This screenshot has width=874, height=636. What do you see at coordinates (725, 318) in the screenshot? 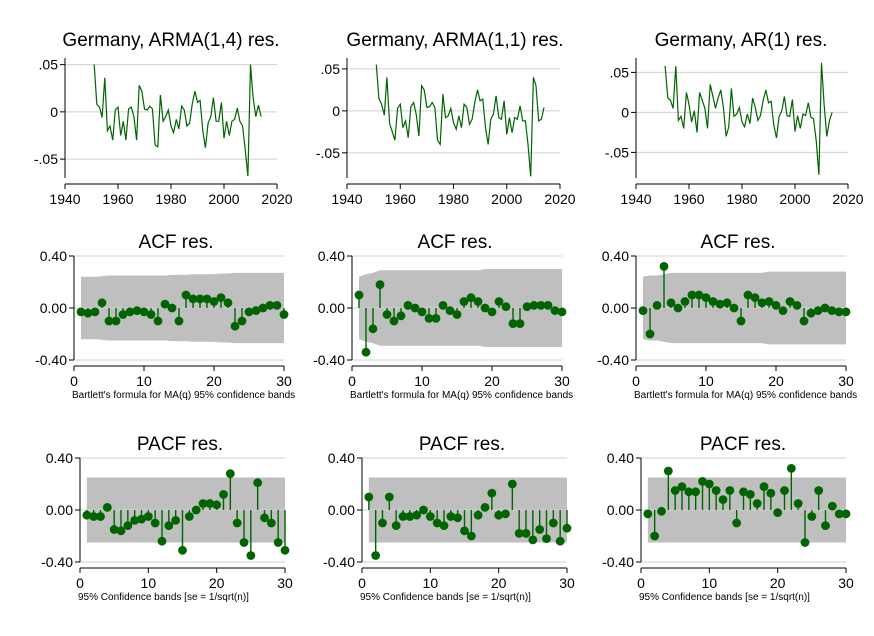
I see `chart-panel-6: 0.40 0.00 -0.400 10 20 30` at bounding box center [725, 318].